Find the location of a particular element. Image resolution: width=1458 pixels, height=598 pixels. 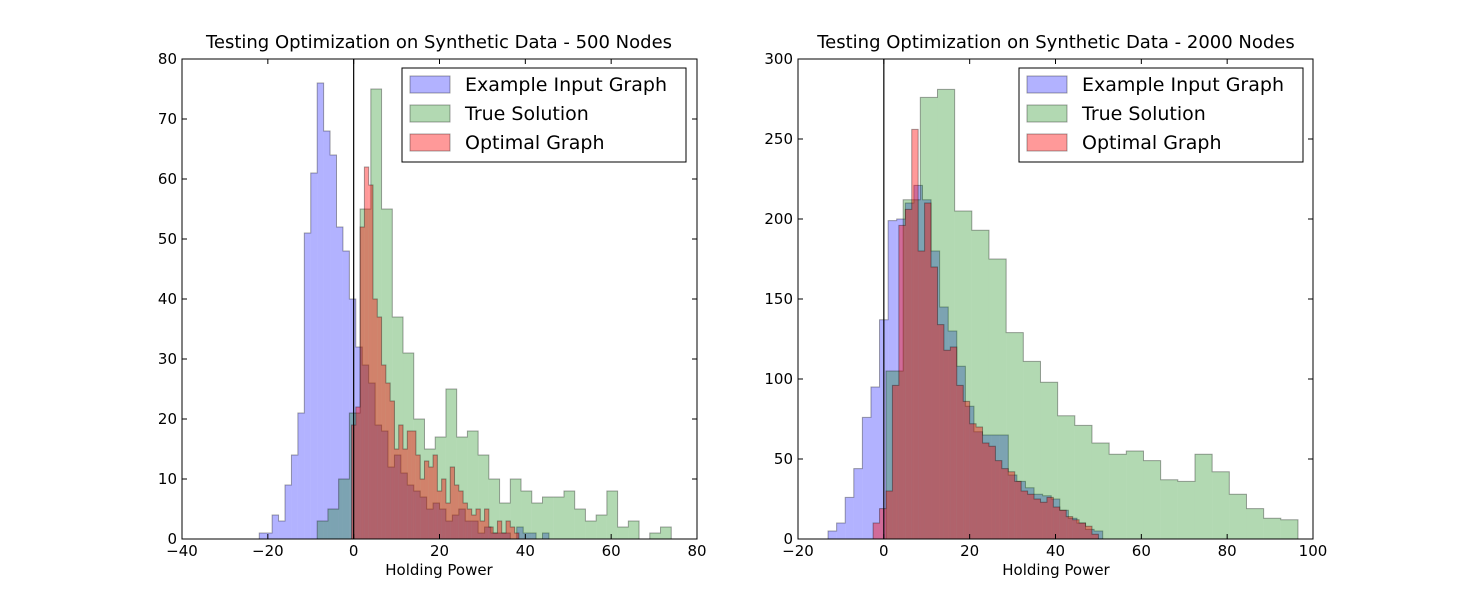

legend-label: Optimal Graph is located at coordinates (1152, 143).